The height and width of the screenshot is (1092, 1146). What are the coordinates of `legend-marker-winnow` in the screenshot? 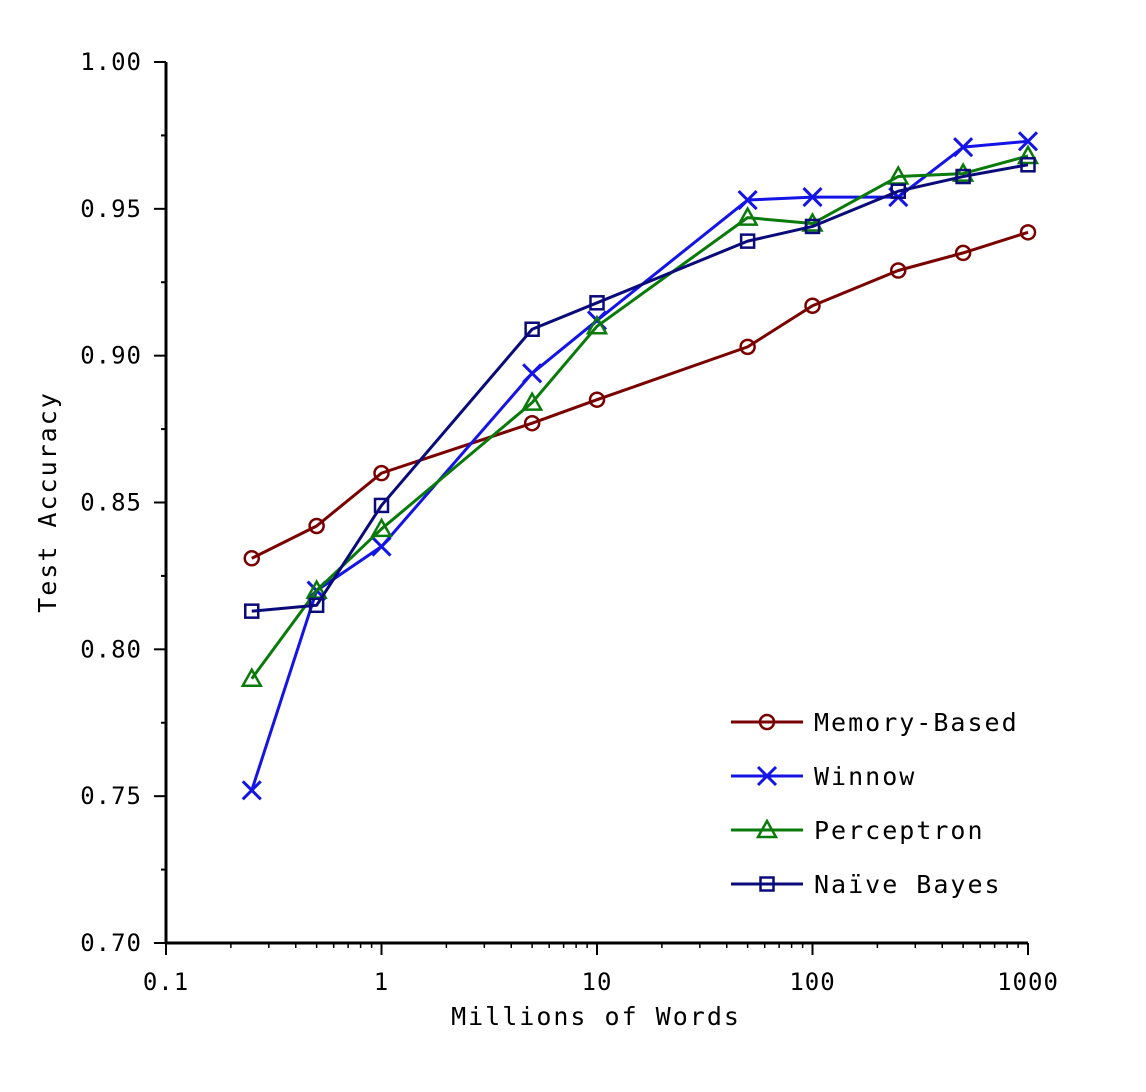 It's located at (767, 776).